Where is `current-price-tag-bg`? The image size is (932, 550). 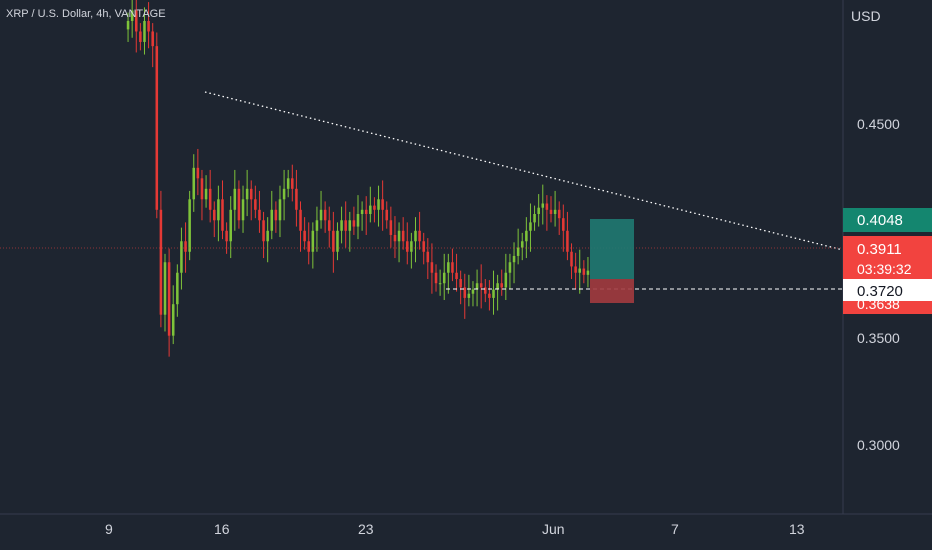 current-price-tag-bg is located at coordinates (887, 258).